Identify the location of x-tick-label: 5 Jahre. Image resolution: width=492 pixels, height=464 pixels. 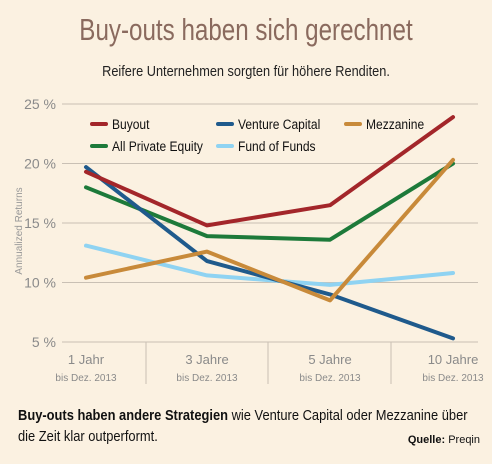
(329, 359).